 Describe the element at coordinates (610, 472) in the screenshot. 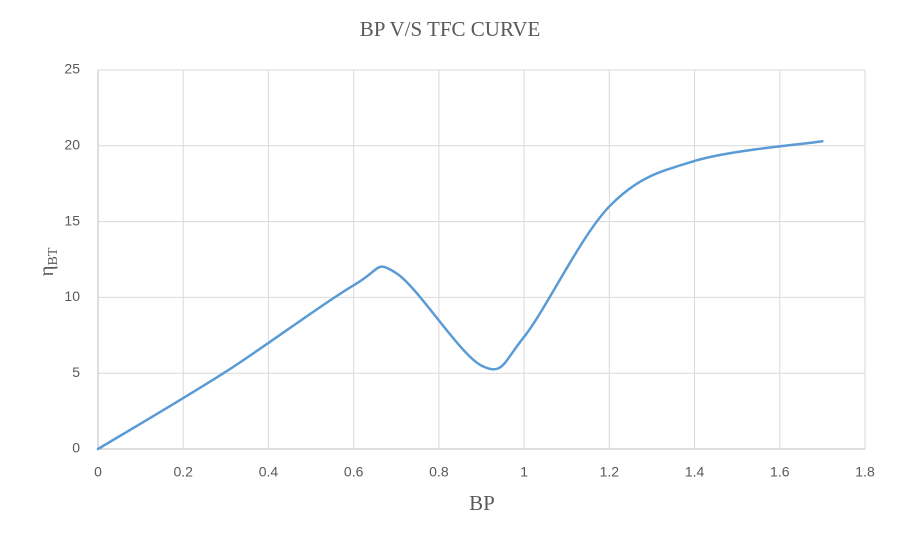

I see `x-tick-label: 1.2` at that location.